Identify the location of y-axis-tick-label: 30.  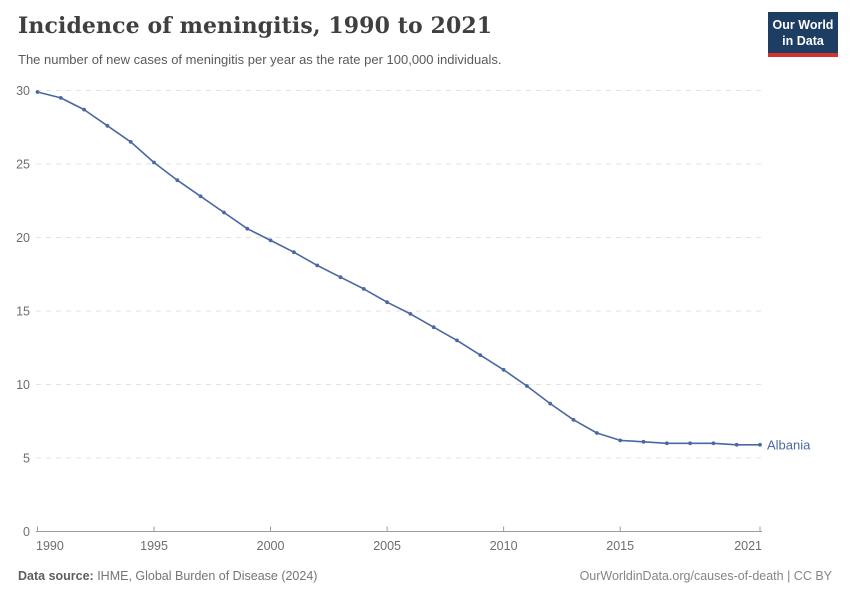
(23, 91).